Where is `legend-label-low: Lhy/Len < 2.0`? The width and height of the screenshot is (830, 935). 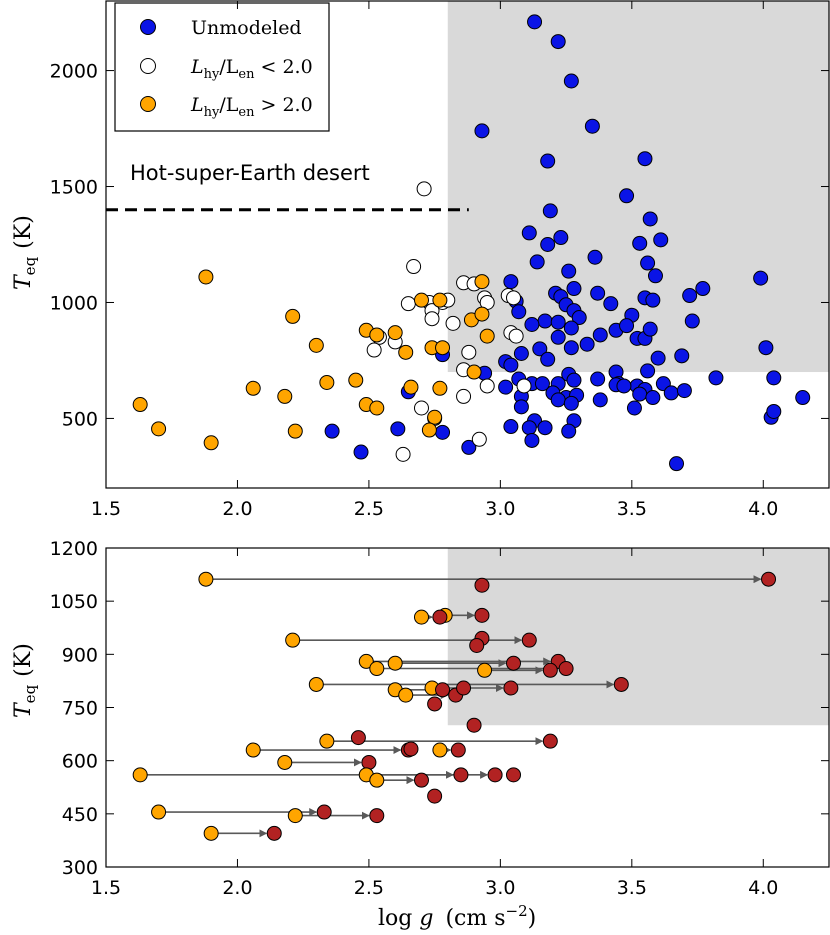
legend-label-low: Lhy/Len < 2.0 is located at coordinates (251, 69).